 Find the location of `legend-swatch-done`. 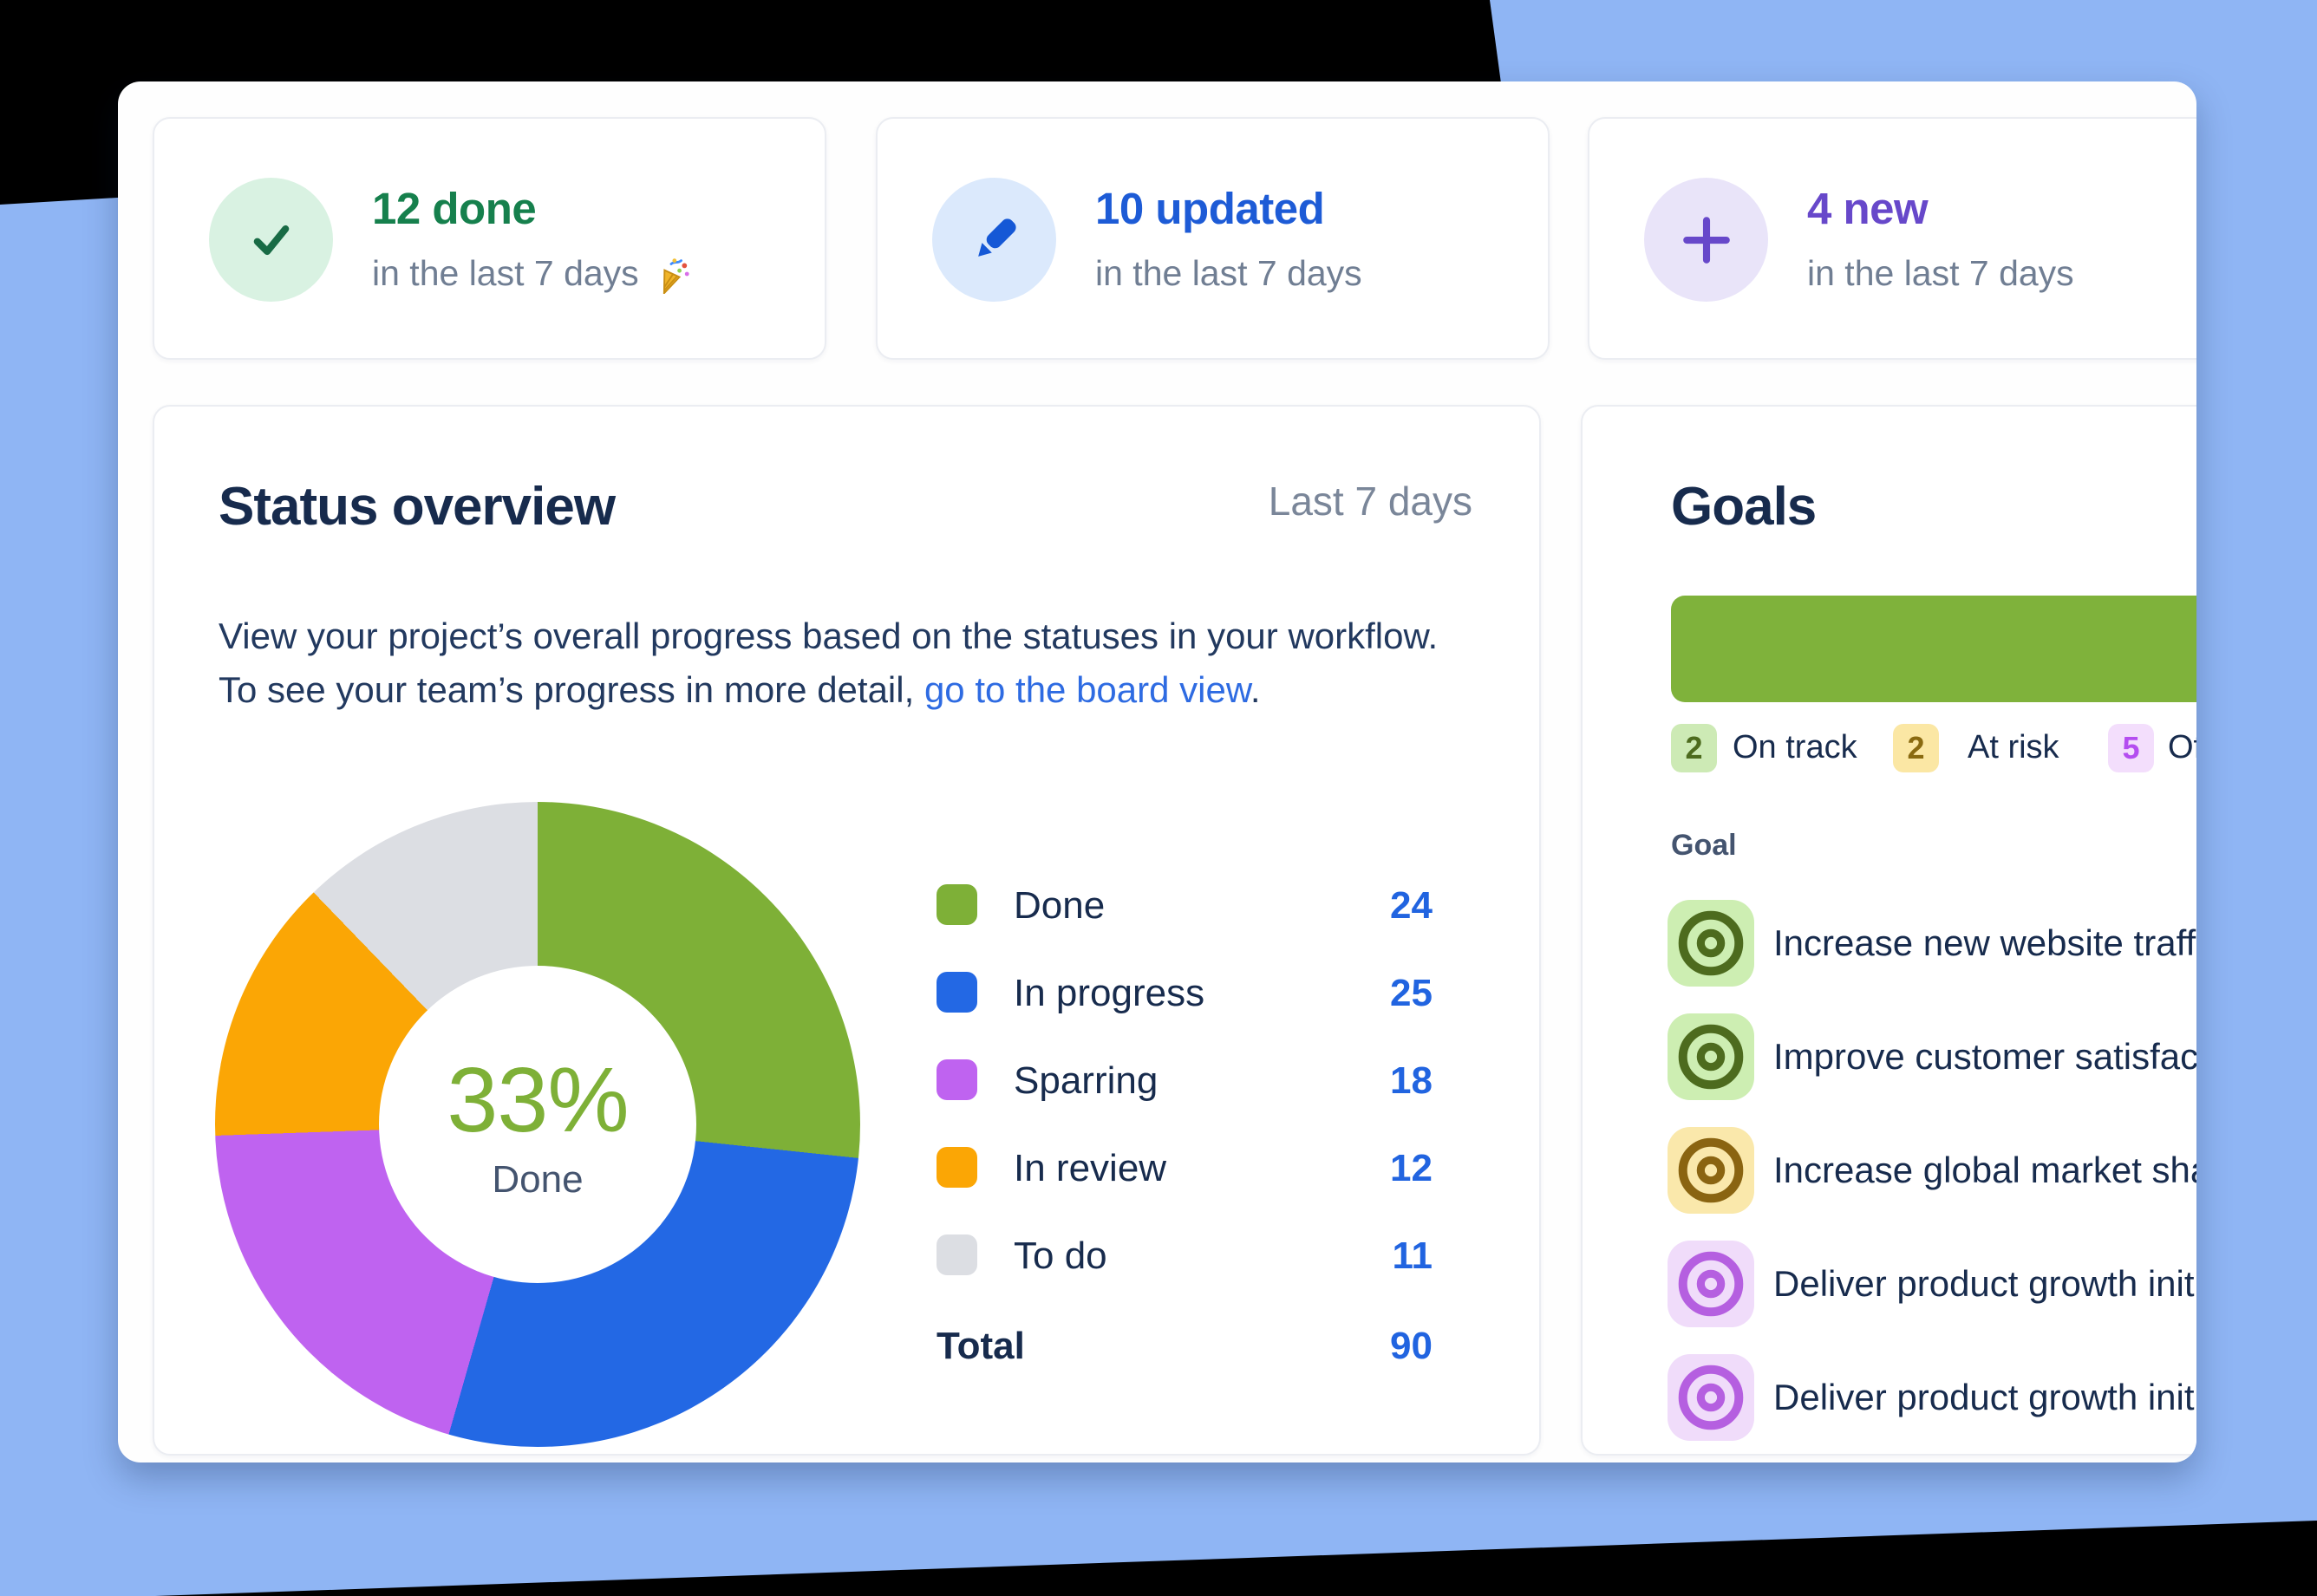

legend-swatch-done is located at coordinates (957, 904).